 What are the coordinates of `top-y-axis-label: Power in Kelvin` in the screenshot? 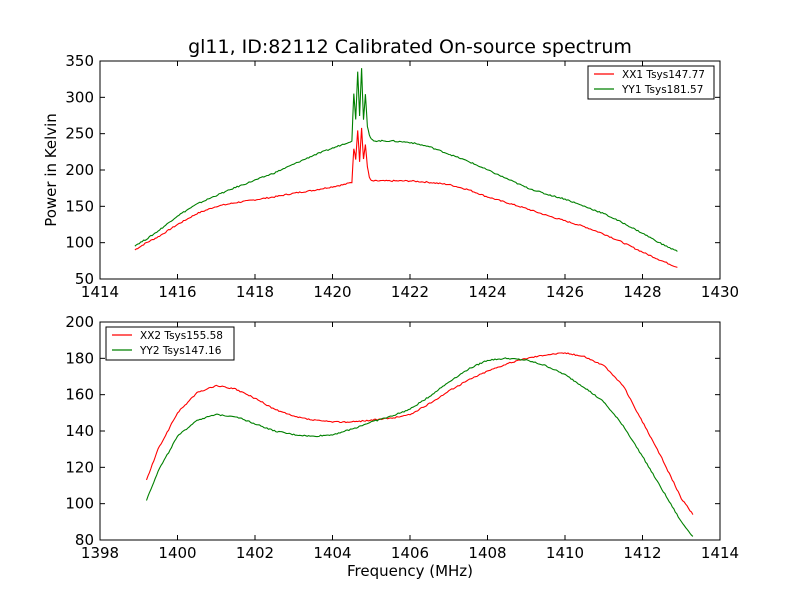 It's located at (51, 170).